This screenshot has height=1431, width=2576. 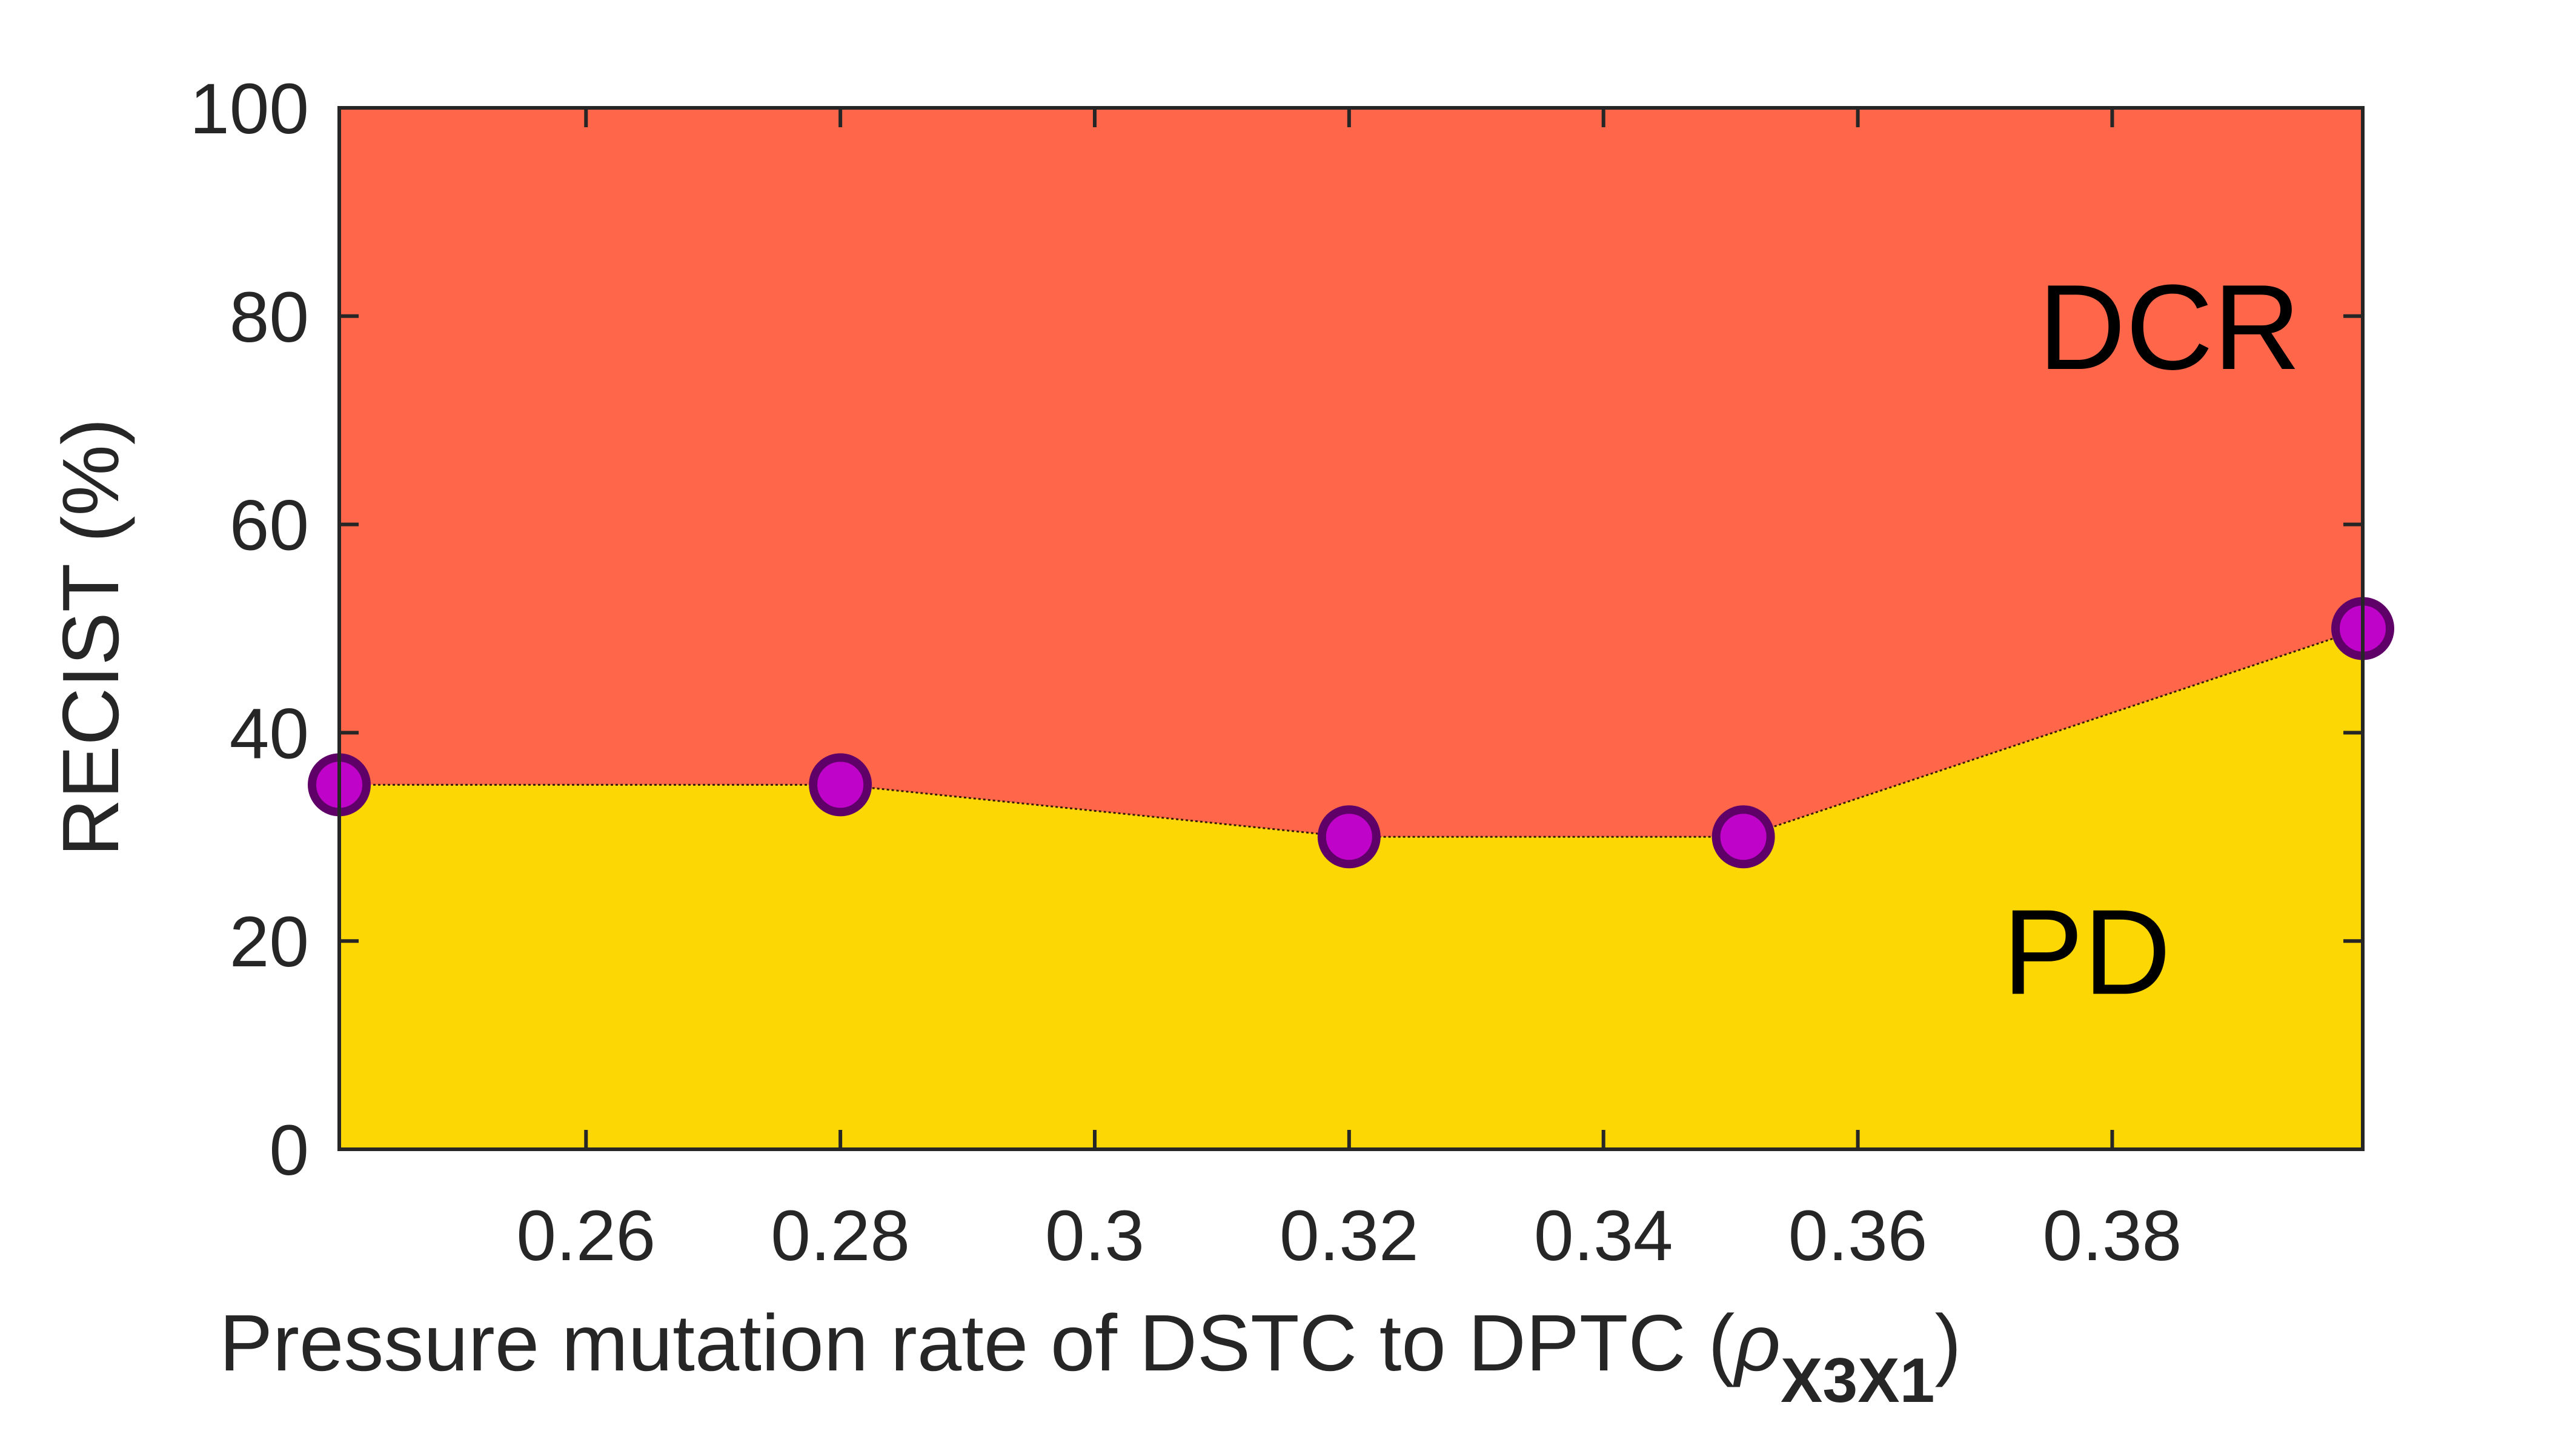 I want to click on y-tick-label: 40, so click(x=269, y=734).